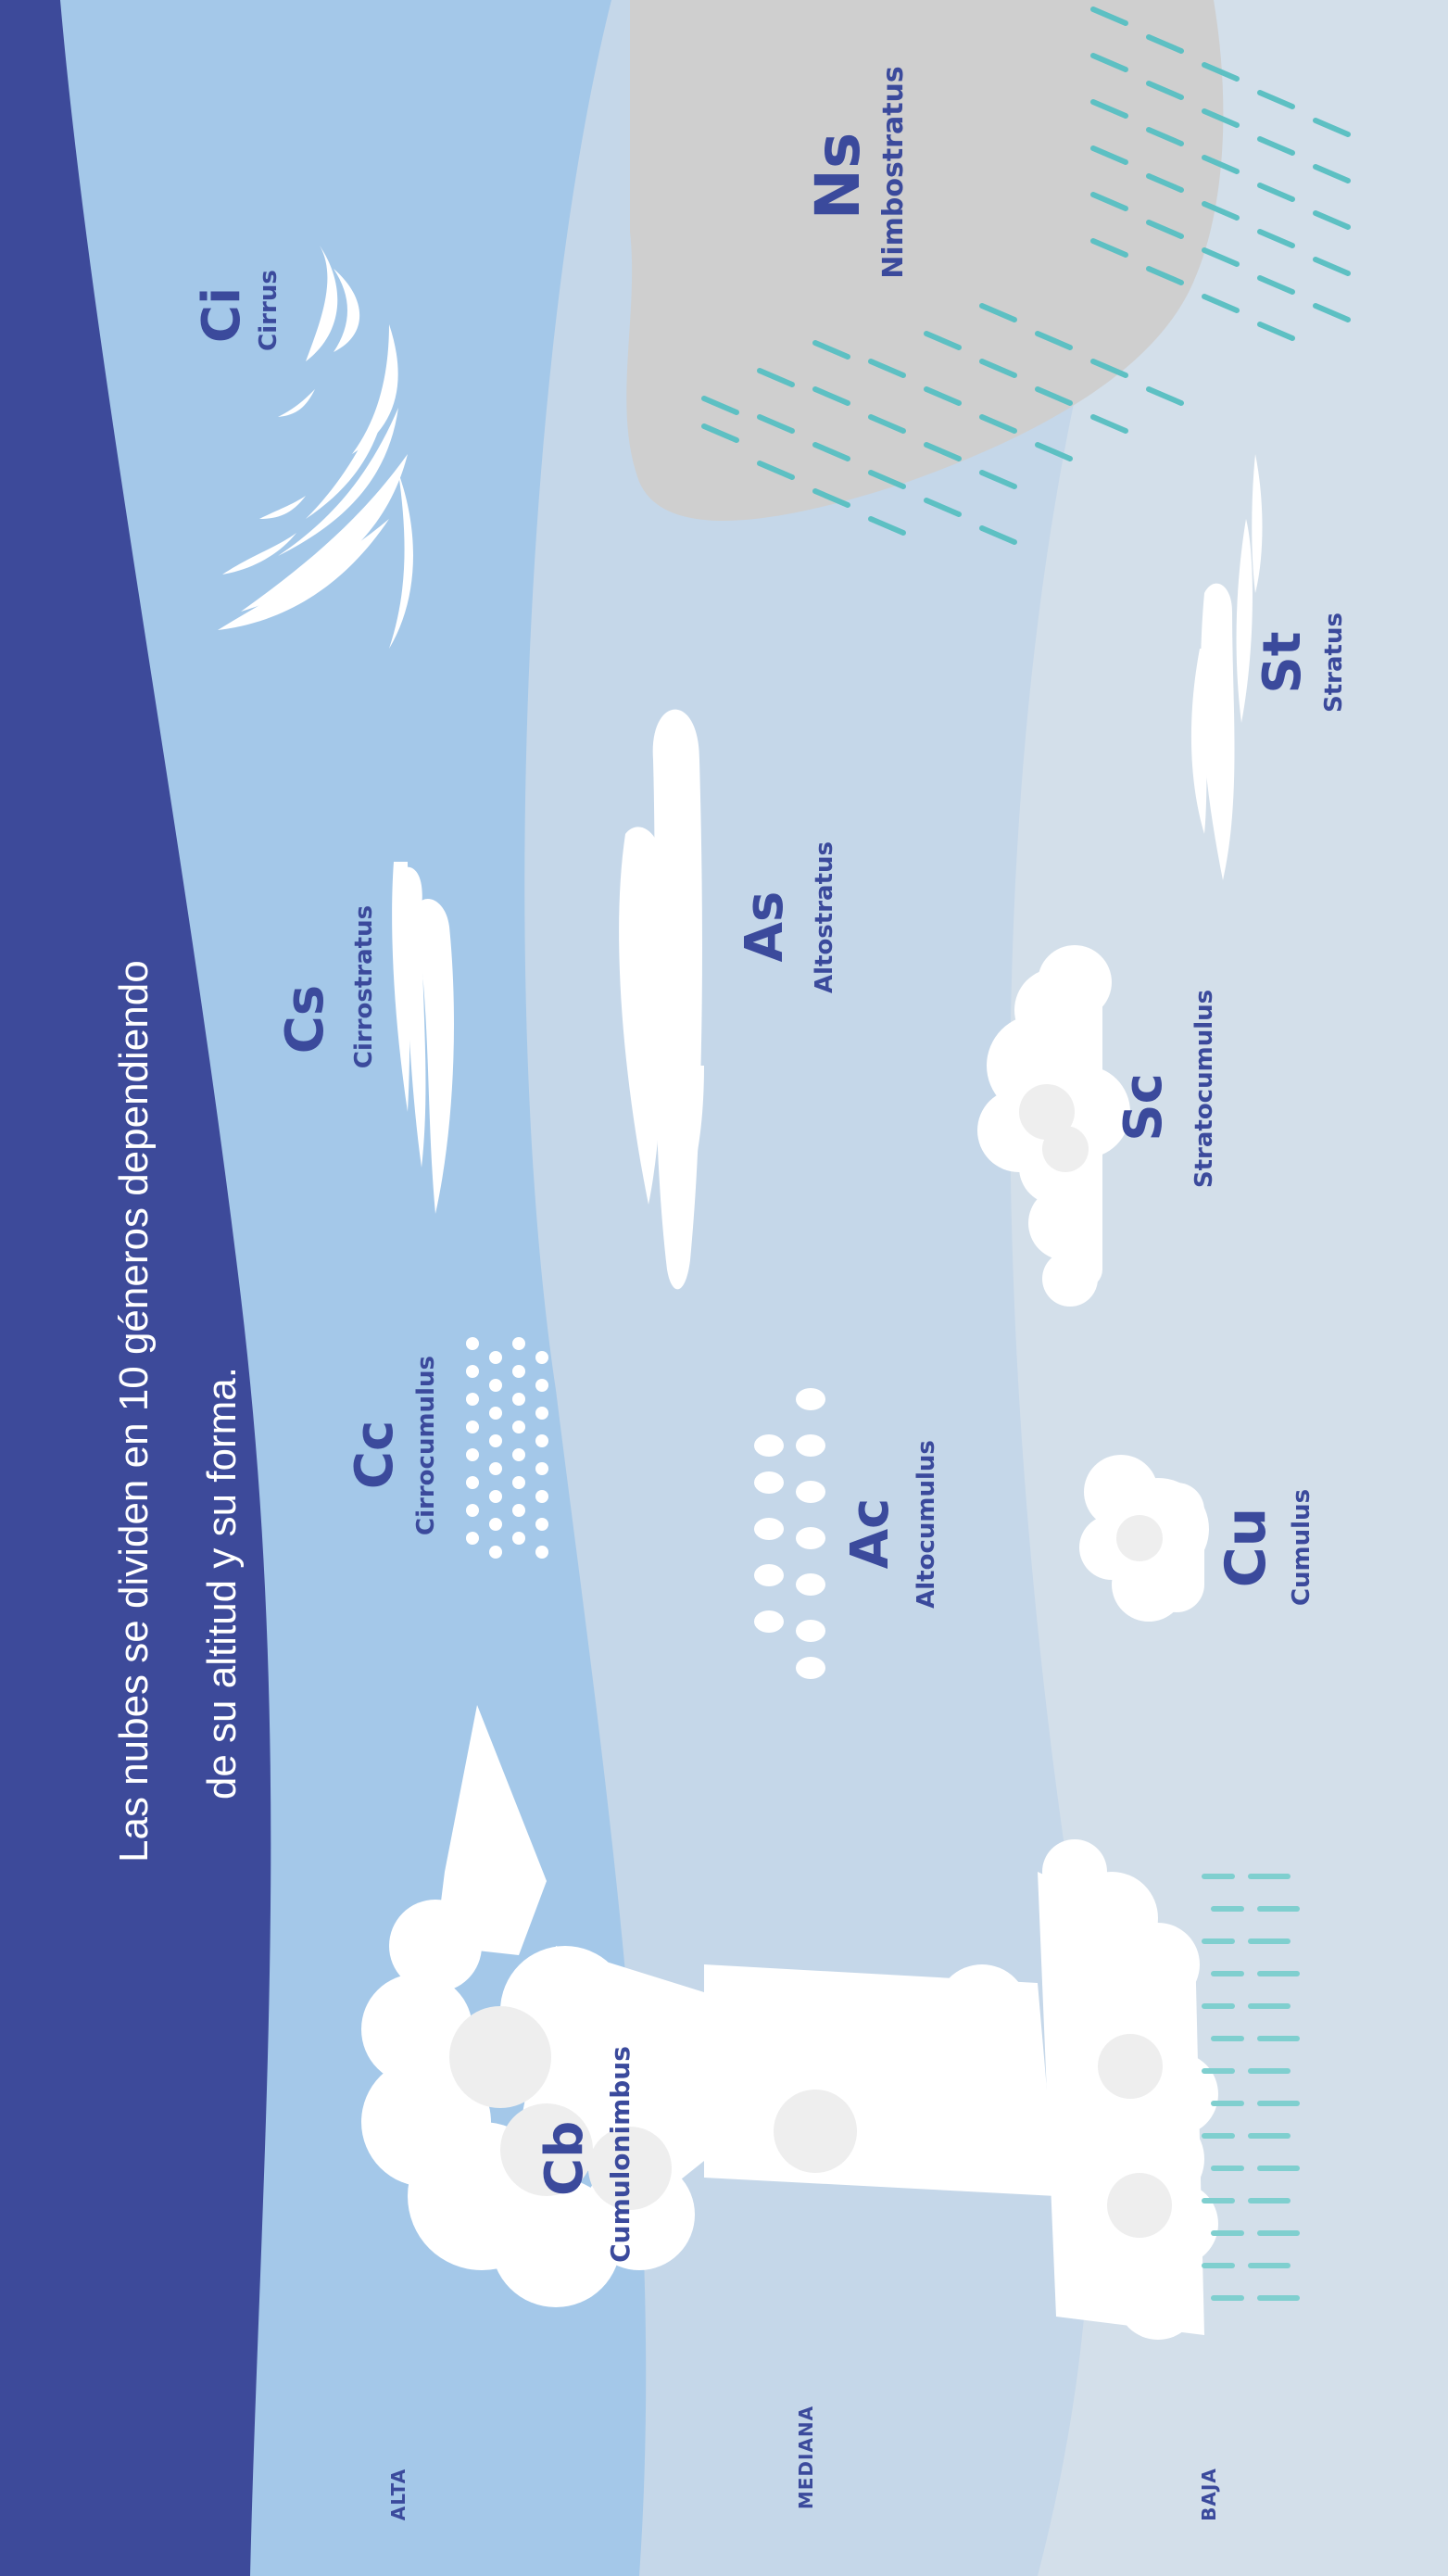 The height and width of the screenshot is (2576, 1448). I want to click on altostratus-abbr: As, so click(765, 926).